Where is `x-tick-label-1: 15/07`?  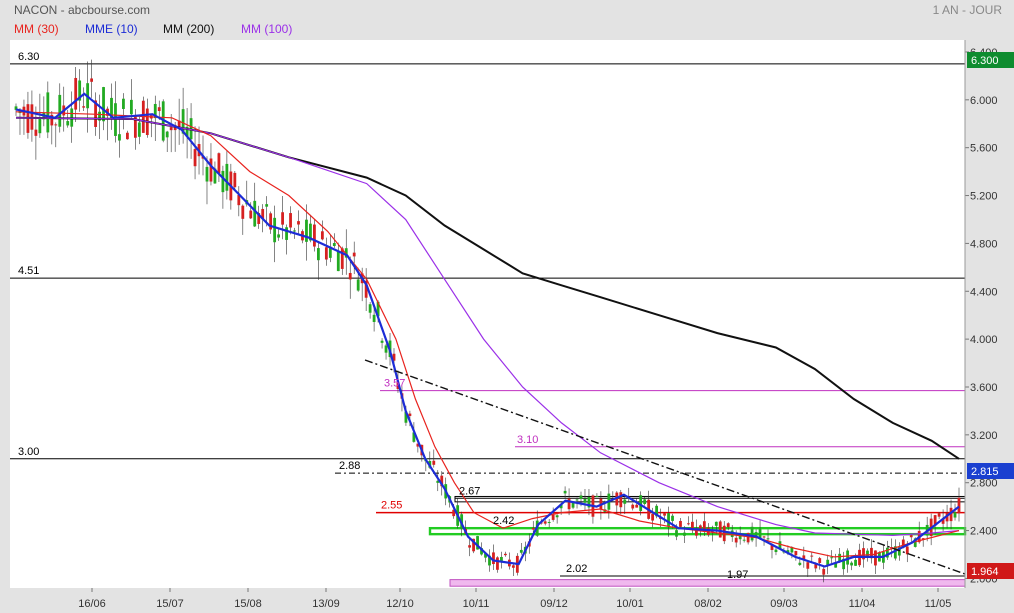
x-tick-label-1: 15/07 is located at coordinates (170, 604).